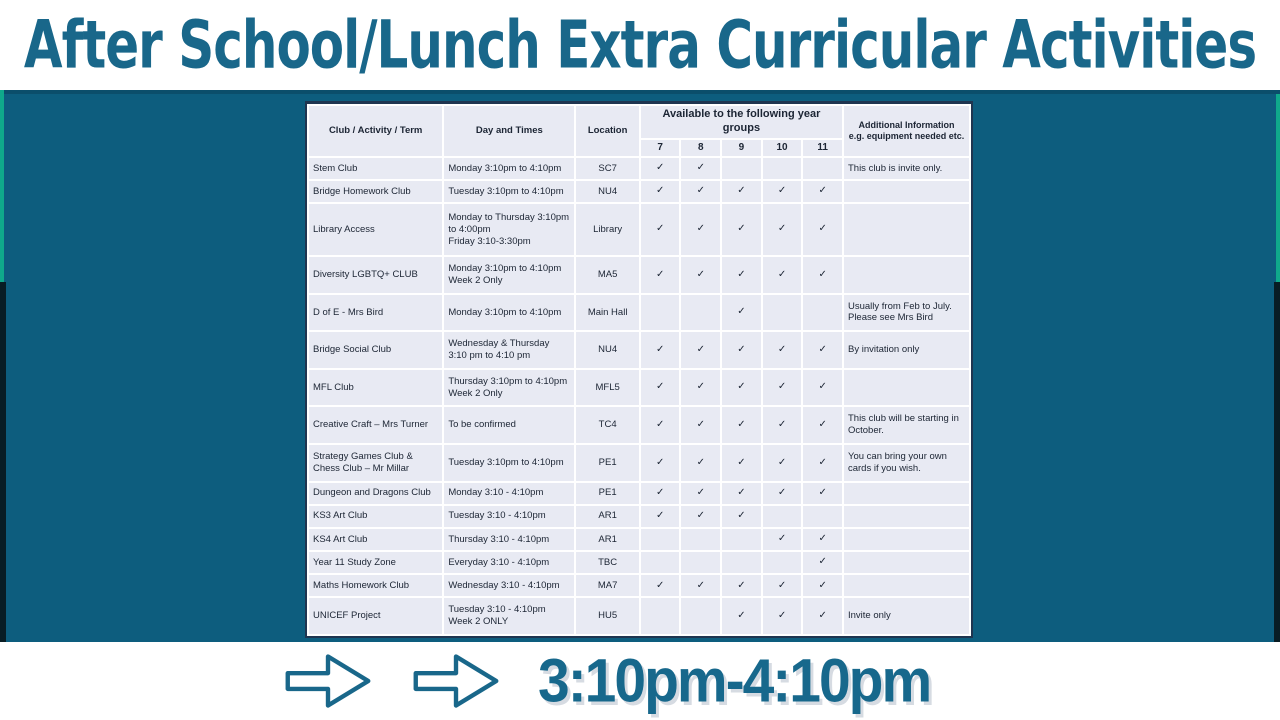 This screenshot has width=1280, height=720. Describe the element at coordinates (376, 493) in the screenshot. I see `club-cell: Dungeon and Dragons Club` at that location.